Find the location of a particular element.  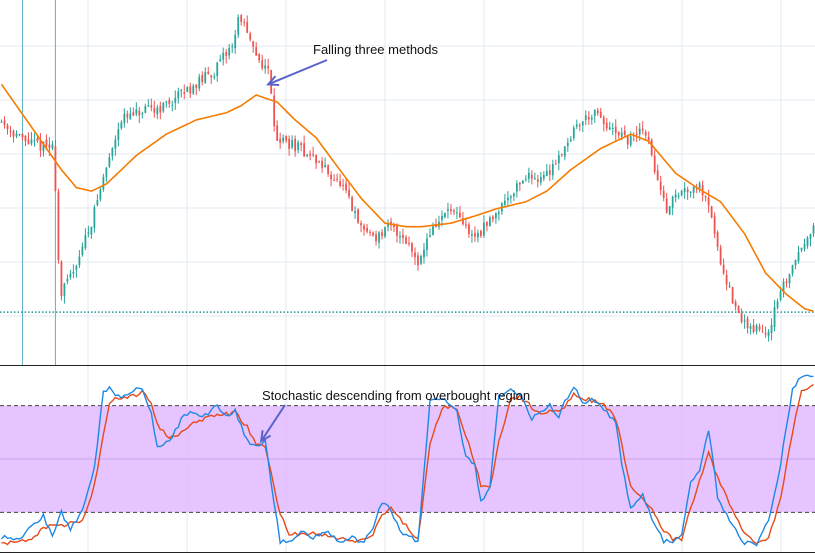

vertical-markers is located at coordinates (38, 182).